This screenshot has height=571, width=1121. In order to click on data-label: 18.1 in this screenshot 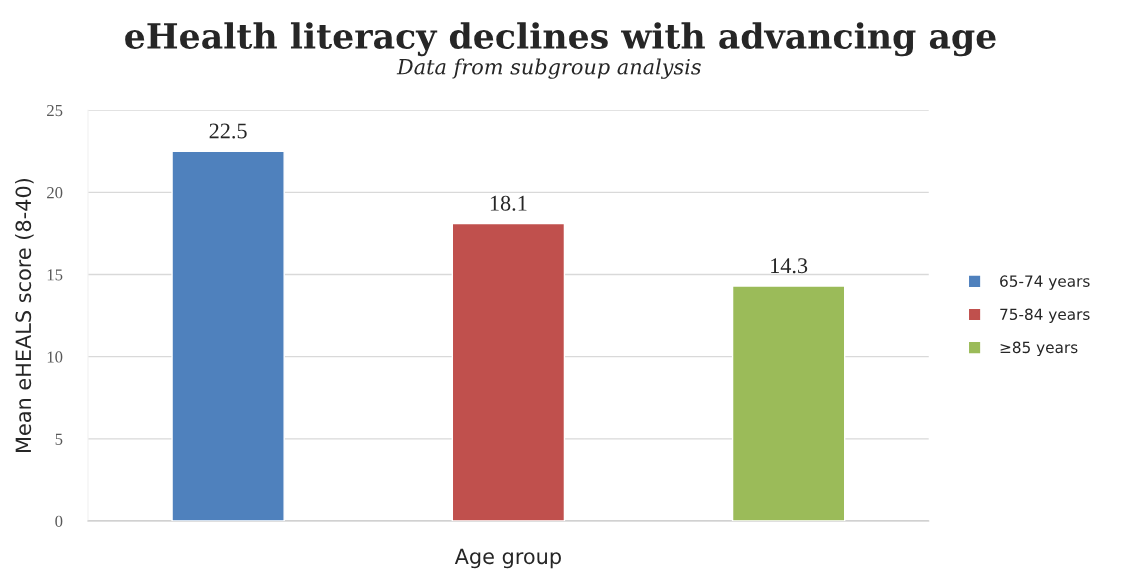, I will do `click(508, 203)`.